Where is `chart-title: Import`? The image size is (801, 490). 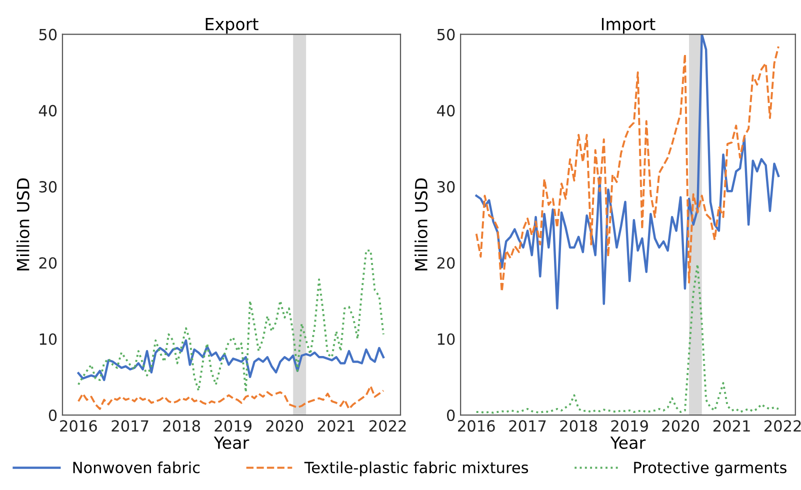
chart-title: Import is located at coordinates (629, 26).